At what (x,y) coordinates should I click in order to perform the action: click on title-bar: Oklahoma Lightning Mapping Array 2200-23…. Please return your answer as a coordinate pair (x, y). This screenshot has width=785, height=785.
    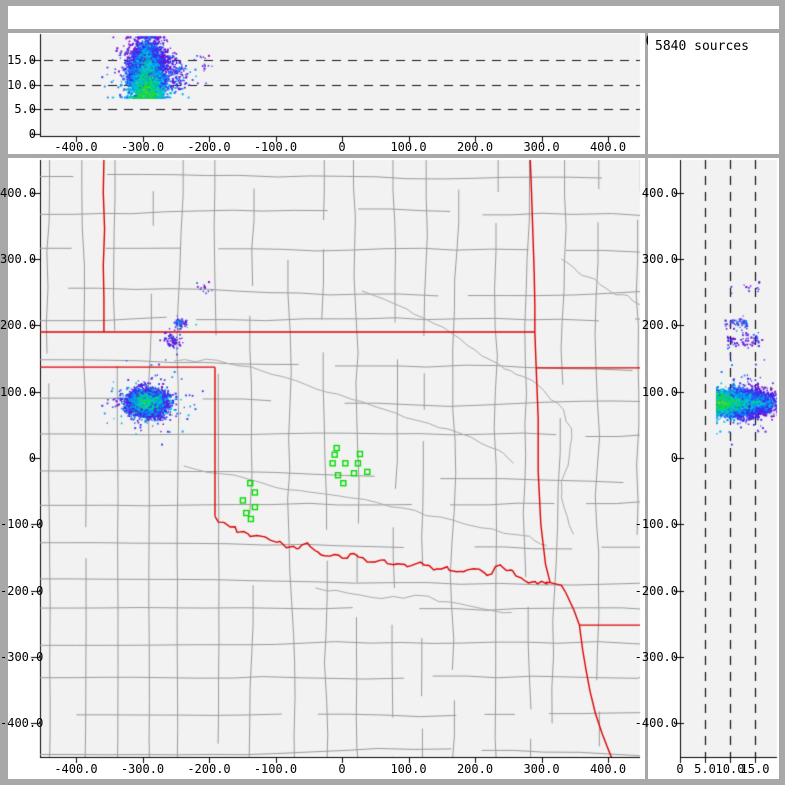
    Looking at the image, I should click on (393, 28).